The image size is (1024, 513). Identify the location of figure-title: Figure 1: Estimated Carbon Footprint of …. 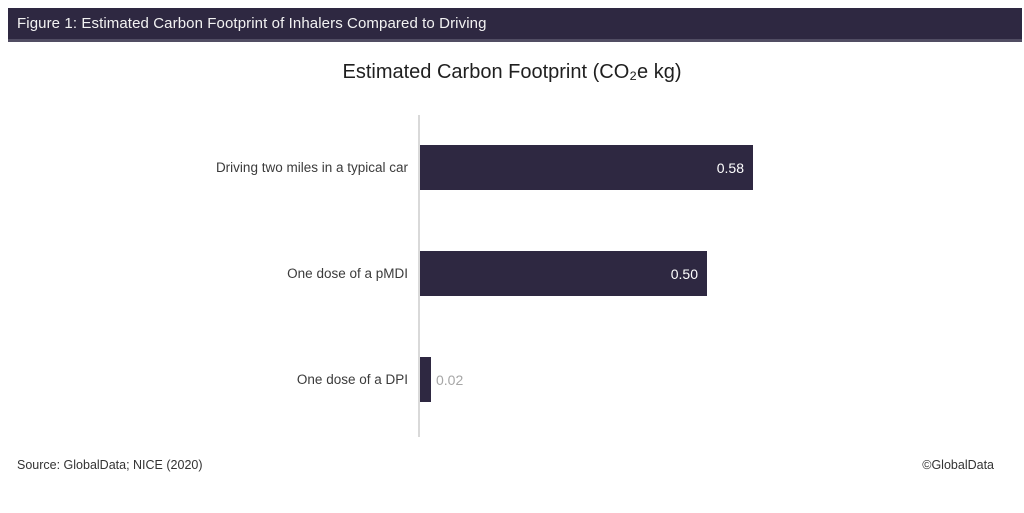
(252, 23).